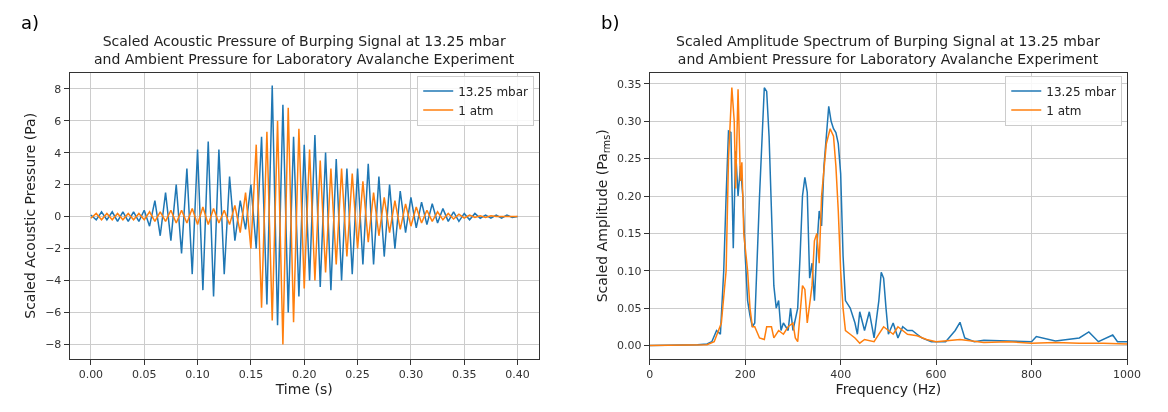  I want to click on x-axis-title: Frequency (Hz), so click(888, 389).